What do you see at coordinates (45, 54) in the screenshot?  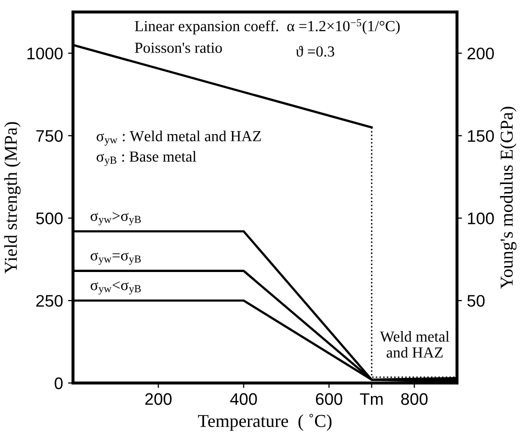 I see `y-tick-label: 1000` at bounding box center [45, 54].